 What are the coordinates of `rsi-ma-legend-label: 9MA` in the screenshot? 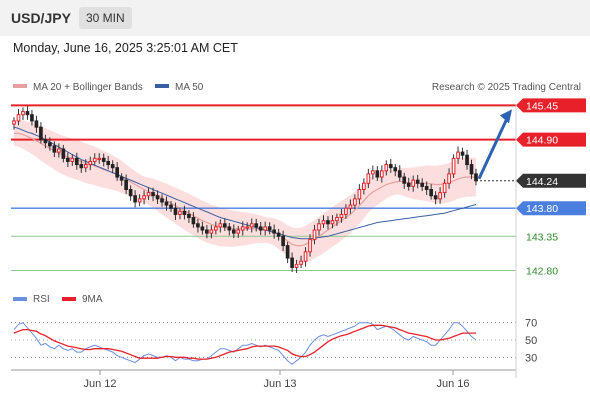 It's located at (92, 299).